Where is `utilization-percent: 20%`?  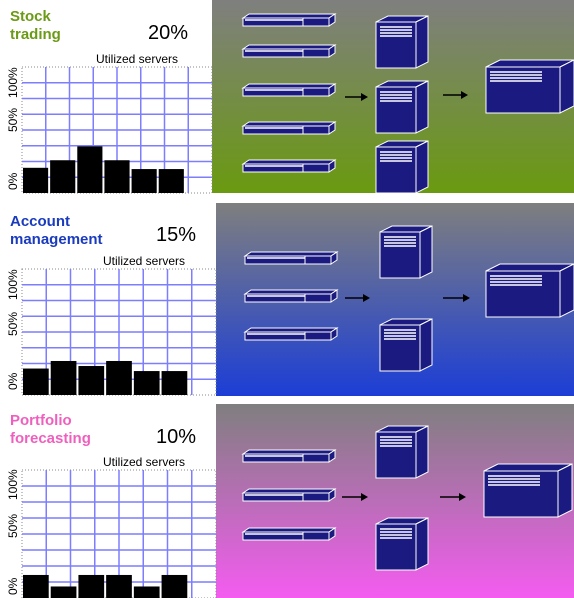 utilization-percent: 20% is located at coordinates (168, 33).